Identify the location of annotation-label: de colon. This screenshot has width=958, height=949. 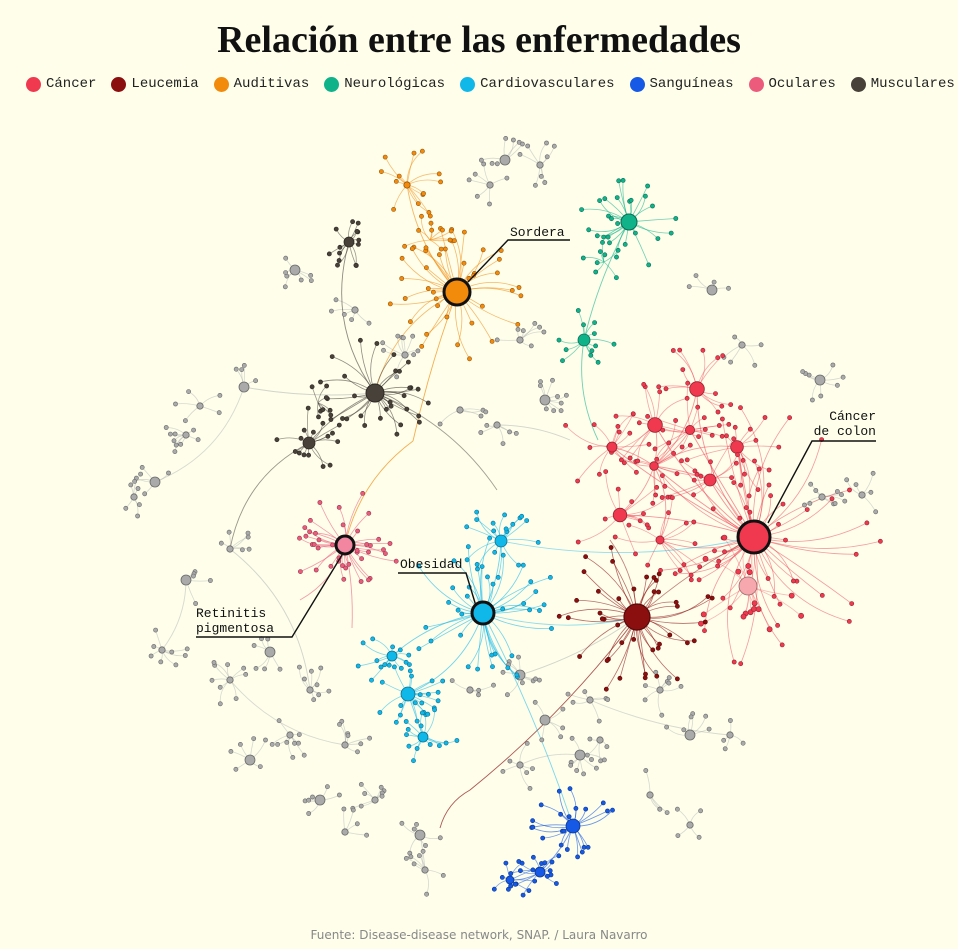
(845, 431).